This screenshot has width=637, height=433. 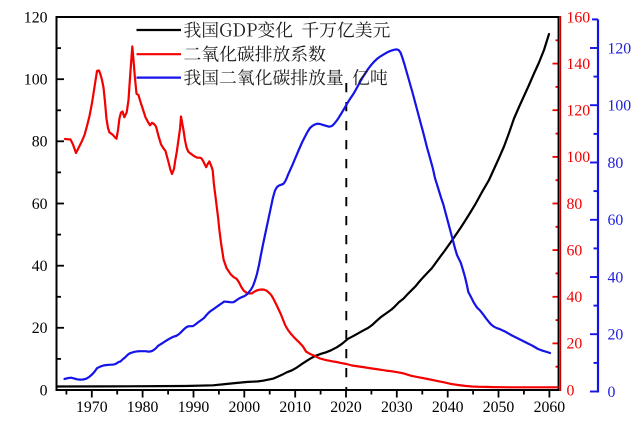 What do you see at coordinates (397, 407) in the screenshot?
I see `svg-text: 2030` at bounding box center [397, 407].